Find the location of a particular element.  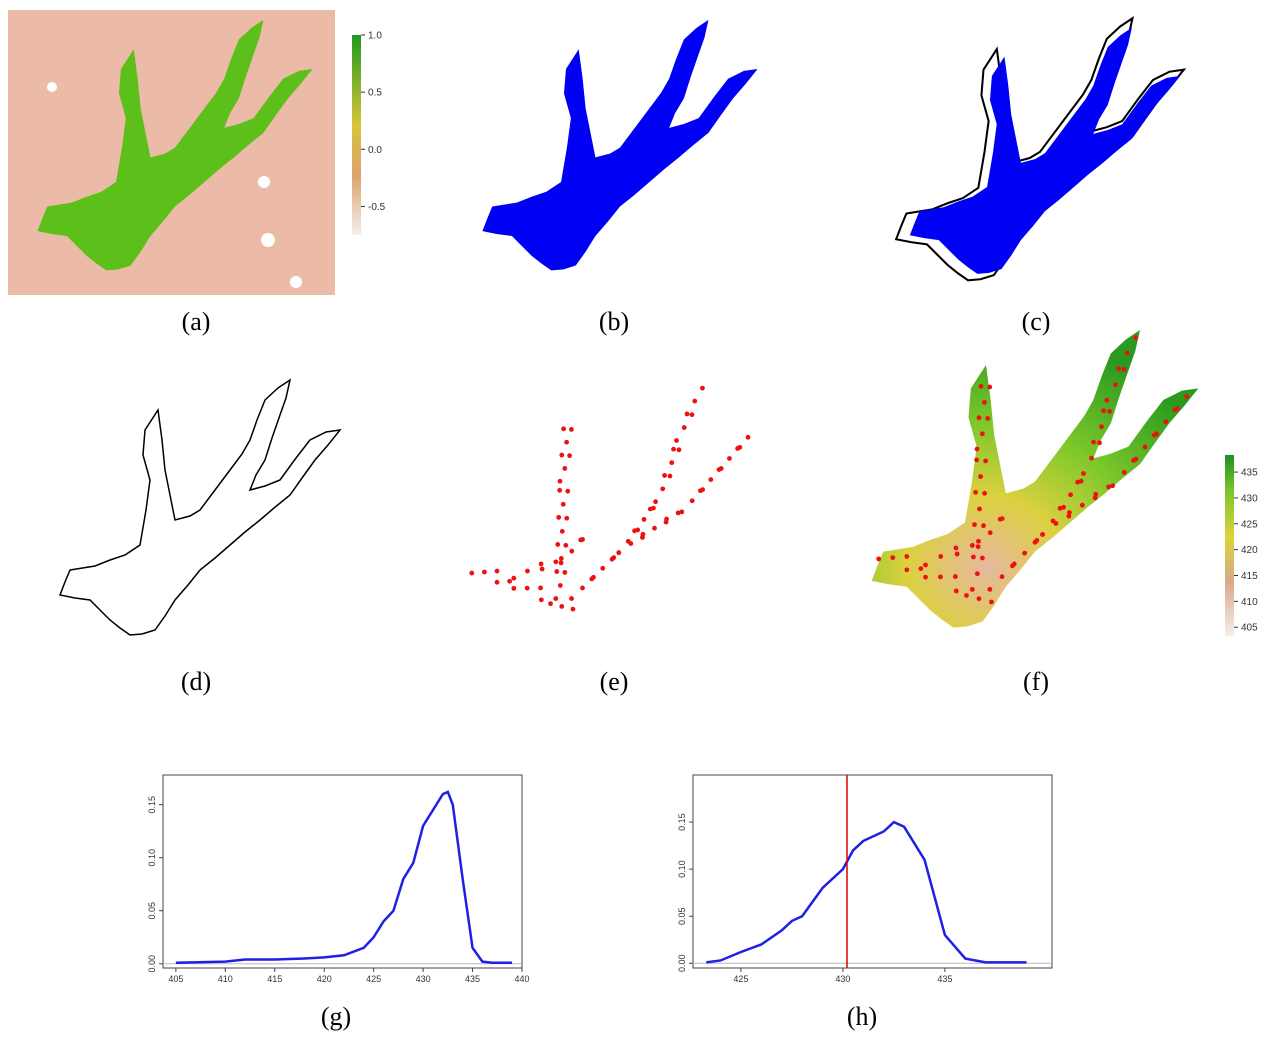

density-line is located at coordinates (866, 892).